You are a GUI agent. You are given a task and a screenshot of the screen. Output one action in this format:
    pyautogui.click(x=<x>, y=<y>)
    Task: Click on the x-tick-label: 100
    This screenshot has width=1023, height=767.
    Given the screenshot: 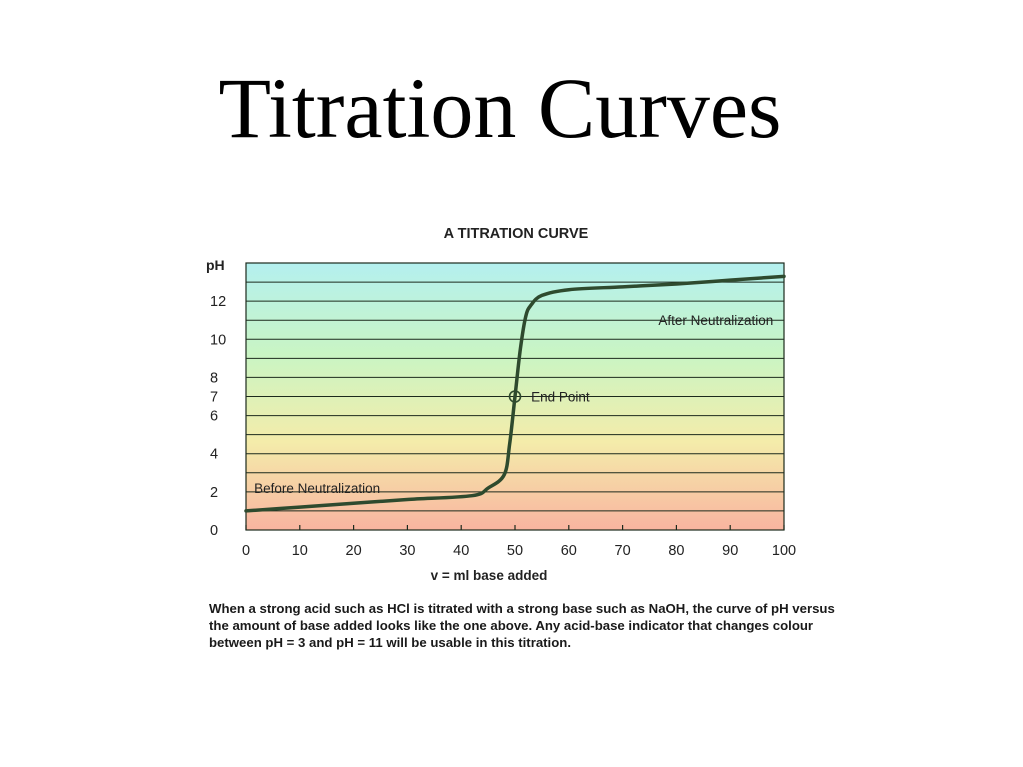 What is the action you would take?
    pyautogui.click(x=784, y=551)
    